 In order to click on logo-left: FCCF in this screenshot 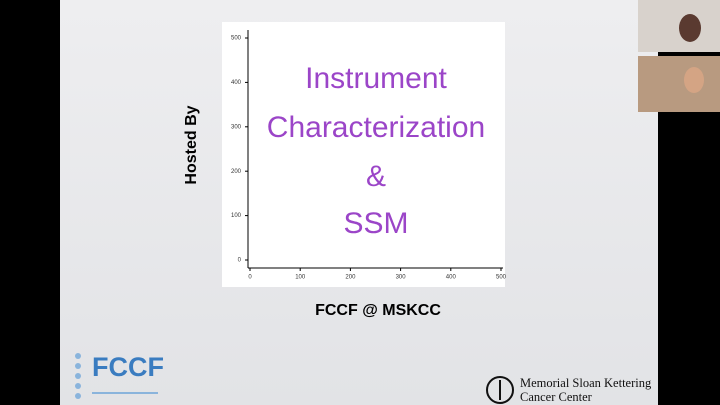, I will do `click(128, 367)`.